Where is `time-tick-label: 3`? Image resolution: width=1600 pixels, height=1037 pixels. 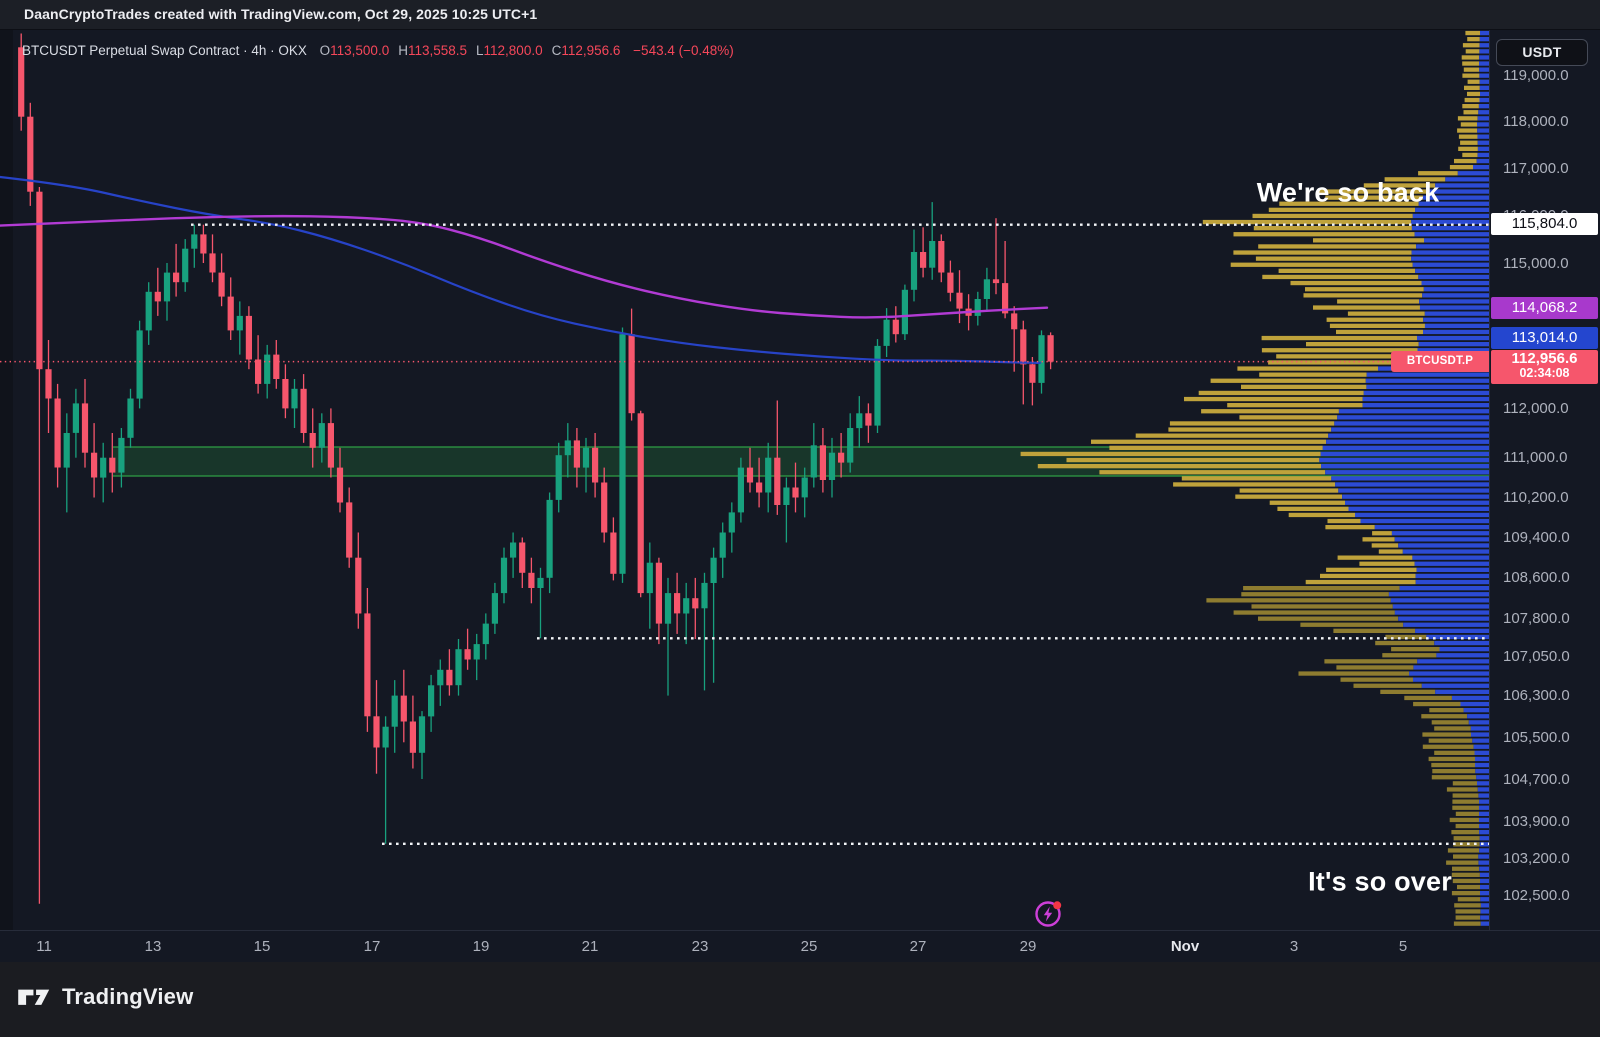
time-tick-label: 3 is located at coordinates (1294, 946).